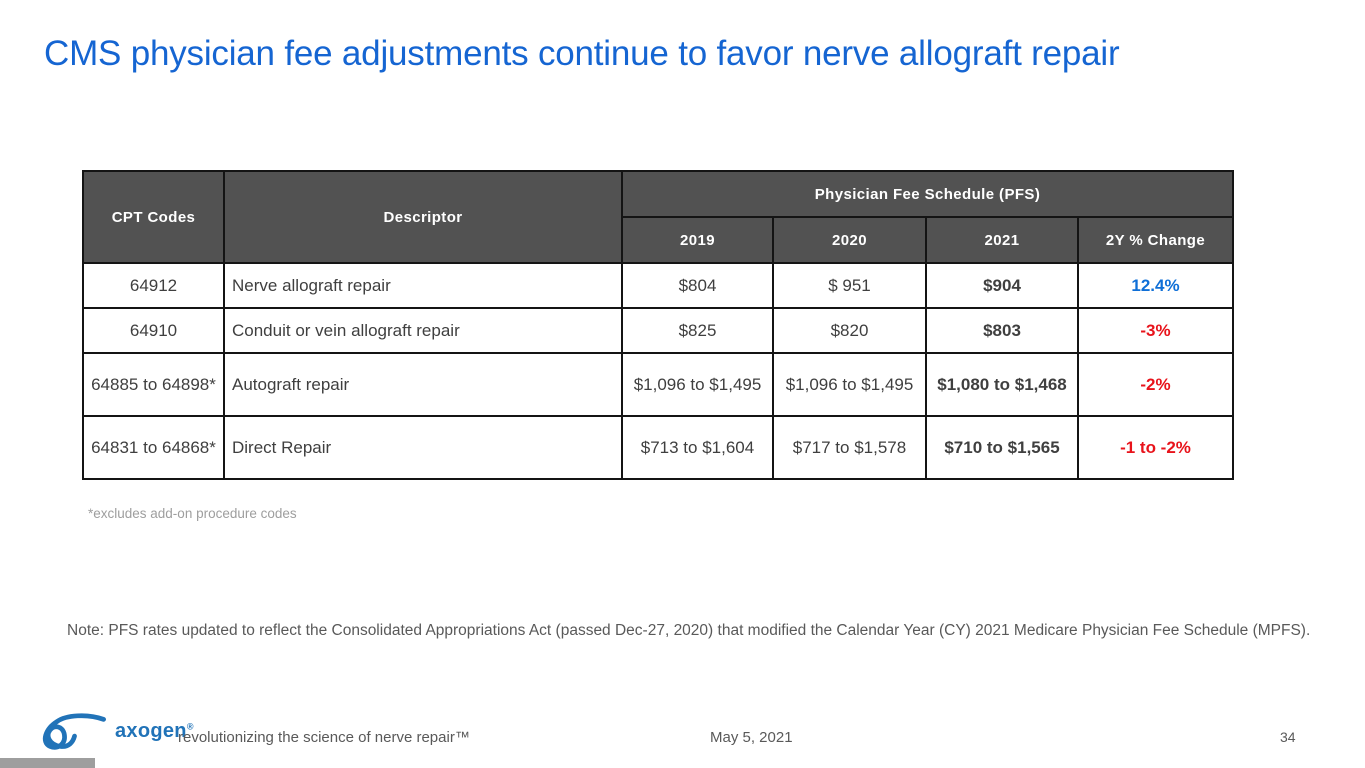 The width and height of the screenshot is (1365, 768). What do you see at coordinates (423, 217) in the screenshot?
I see `col-header-descriptor: Descriptor` at bounding box center [423, 217].